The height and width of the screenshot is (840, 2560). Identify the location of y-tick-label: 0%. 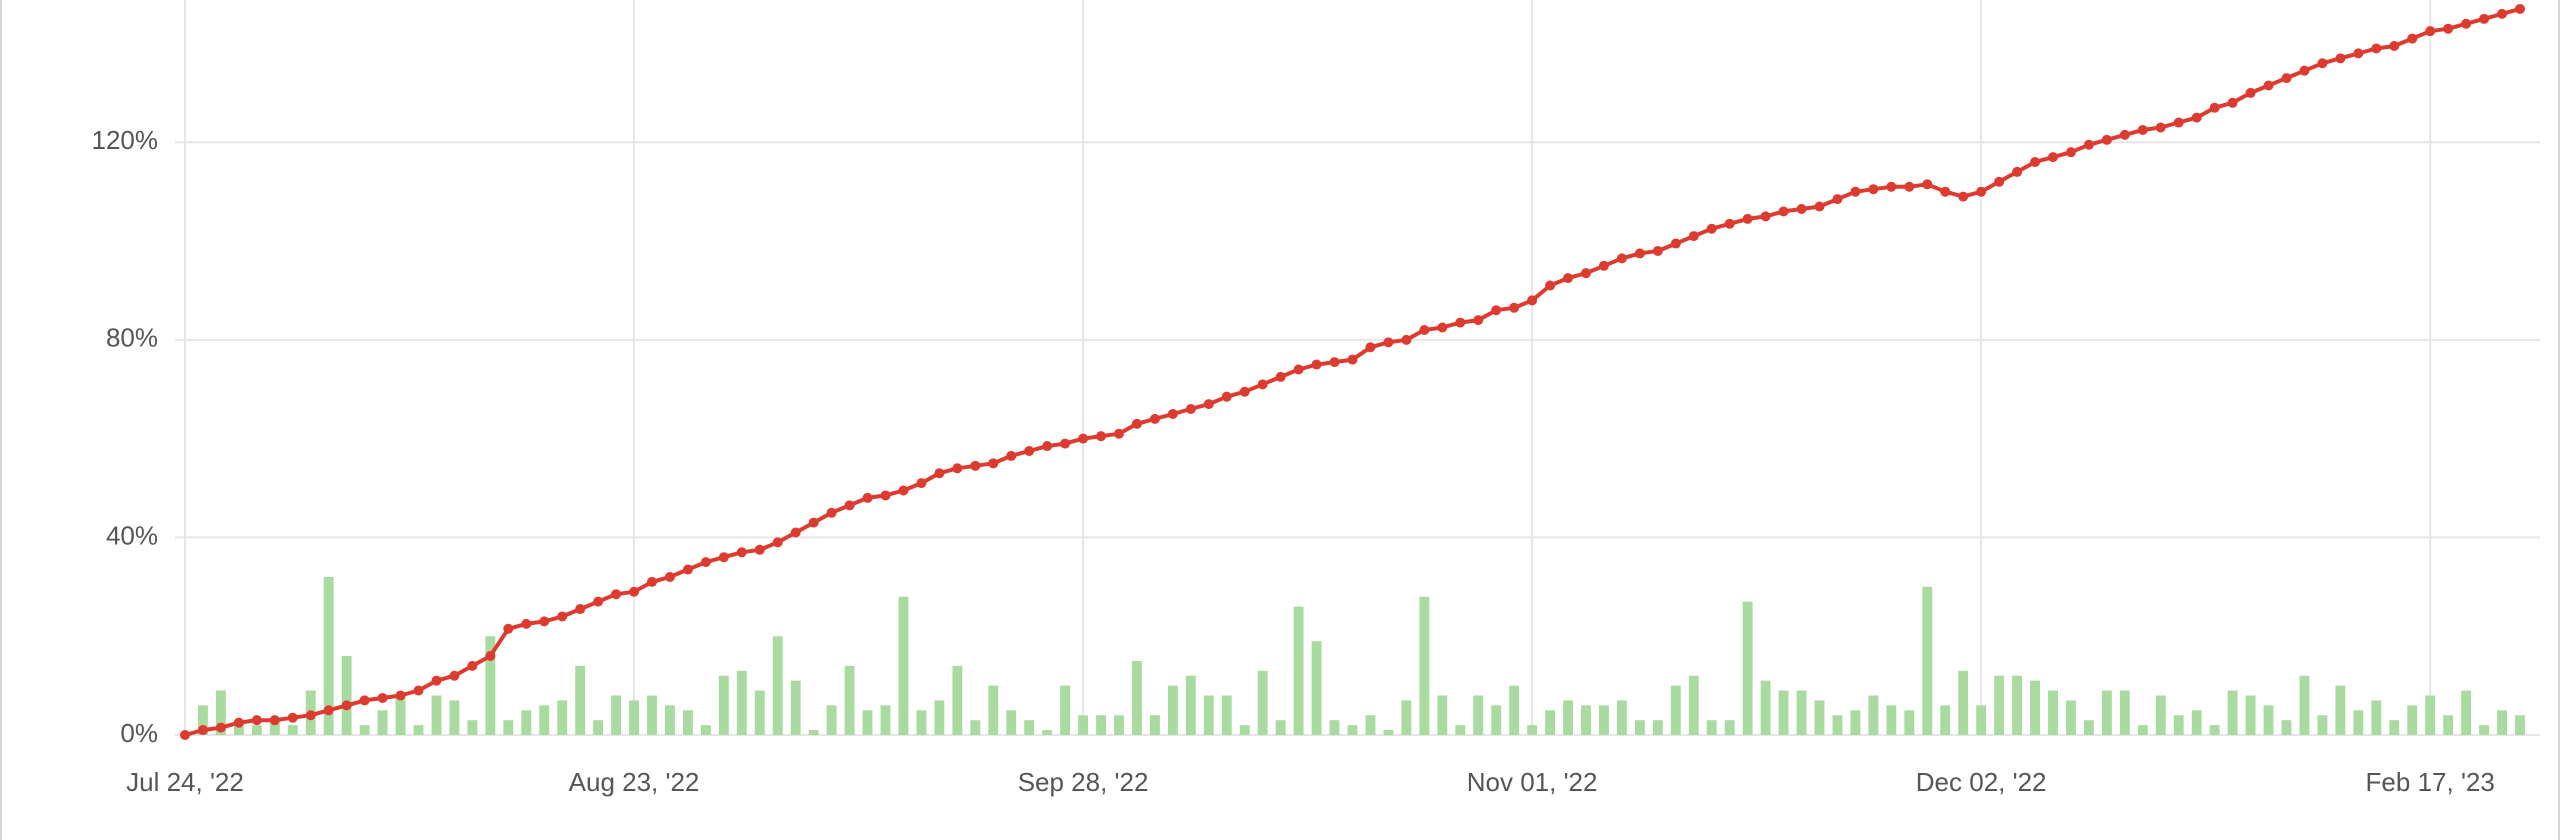
(139, 733).